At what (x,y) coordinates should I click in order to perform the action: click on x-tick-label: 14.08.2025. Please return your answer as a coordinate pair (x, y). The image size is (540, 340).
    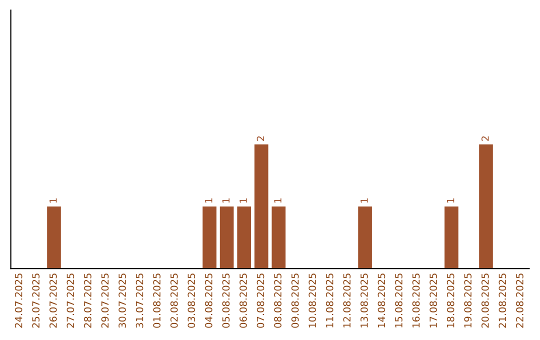
    Looking at the image, I should click on (382, 301).